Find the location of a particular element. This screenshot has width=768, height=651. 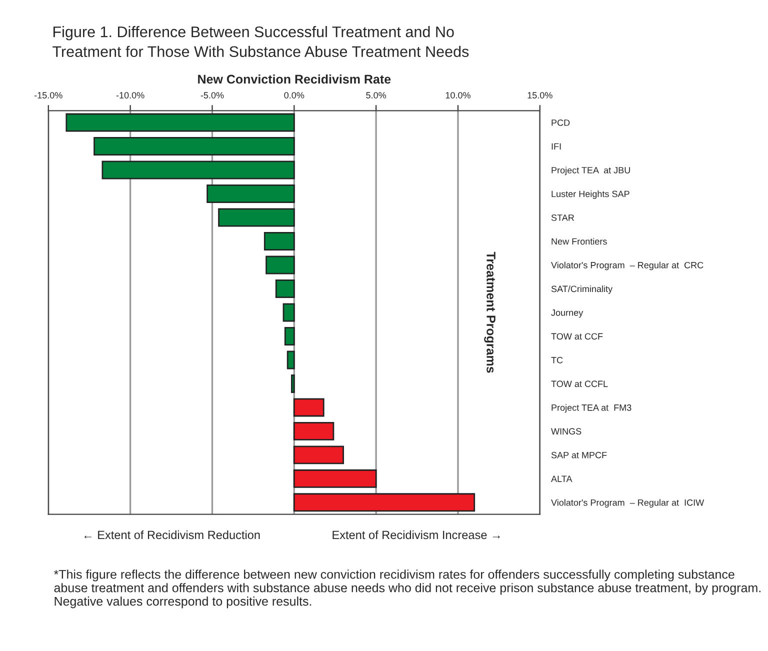

y-tick-label: Luster Heights SAP is located at coordinates (591, 194).